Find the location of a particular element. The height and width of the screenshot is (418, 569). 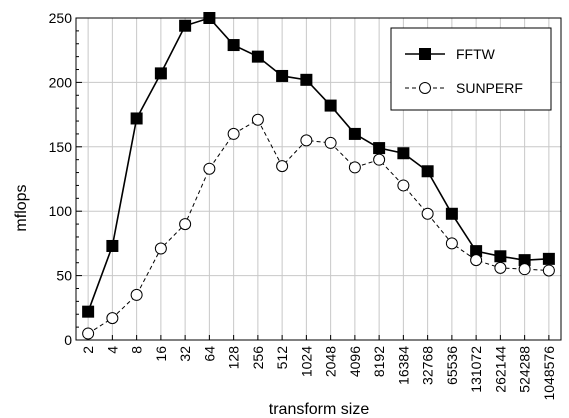

y-tick-label: 150 is located at coordinates (61, 147).